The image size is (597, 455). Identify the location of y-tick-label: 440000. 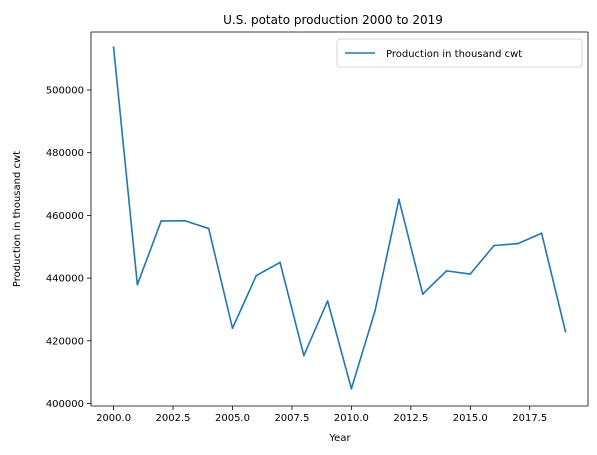
(65, 279).